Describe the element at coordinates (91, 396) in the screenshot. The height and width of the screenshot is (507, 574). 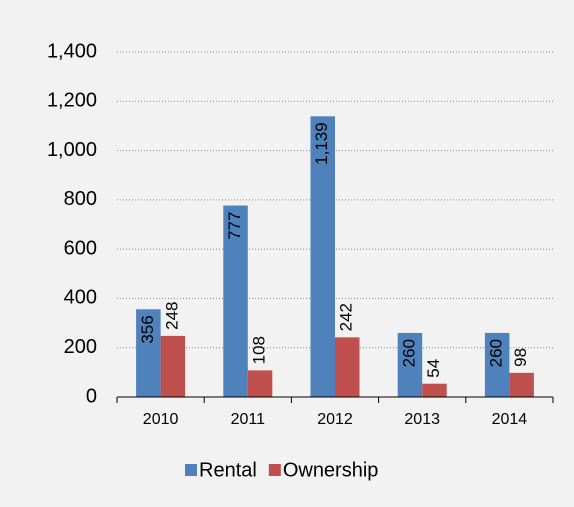
I see `y-tick-label: 0` at that location.